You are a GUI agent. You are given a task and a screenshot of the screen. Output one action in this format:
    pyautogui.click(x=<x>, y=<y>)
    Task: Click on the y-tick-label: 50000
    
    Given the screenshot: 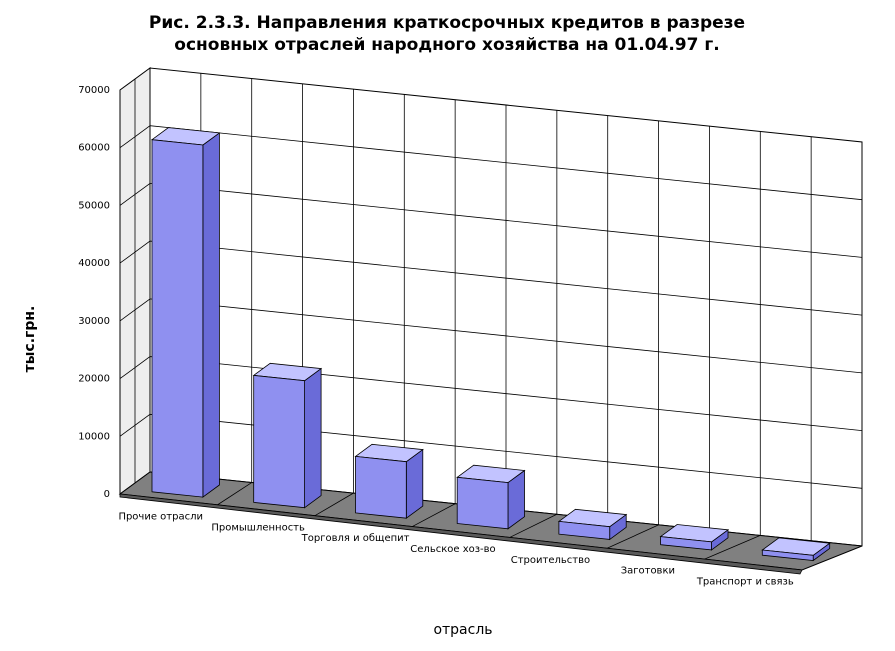 What is the action you would take?
    pyautogui.click(x=94, y=205)
    